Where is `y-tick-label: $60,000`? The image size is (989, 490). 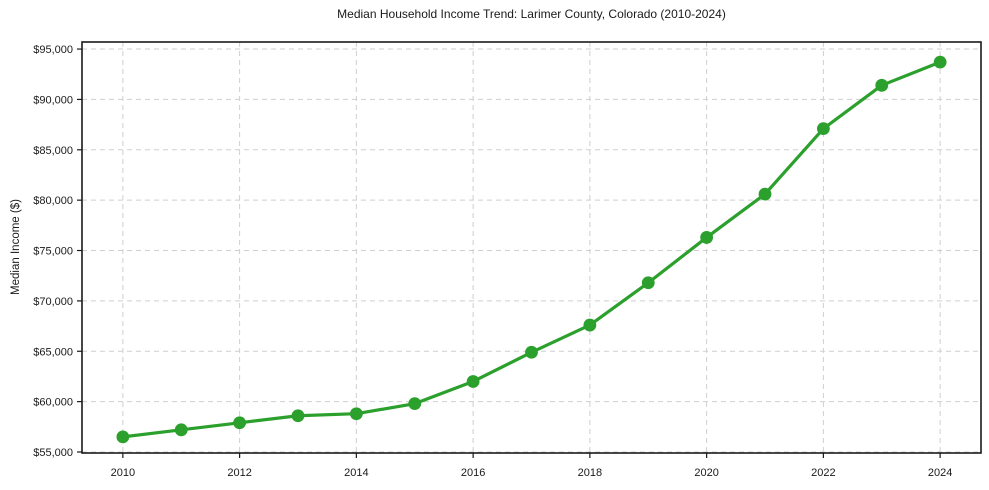 y-tick-label: $60,000 is located at coordinates (53, 403).